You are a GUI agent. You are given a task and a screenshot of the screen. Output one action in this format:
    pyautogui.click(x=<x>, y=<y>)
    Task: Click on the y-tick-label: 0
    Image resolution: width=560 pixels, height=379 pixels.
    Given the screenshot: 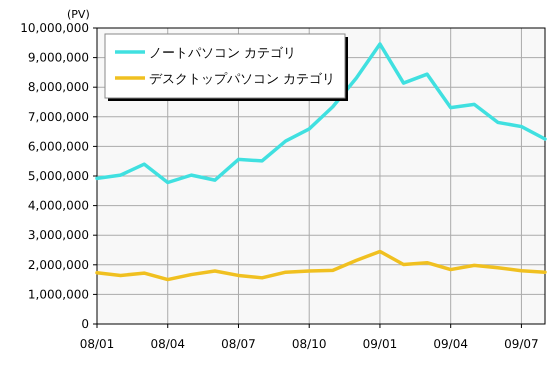 What is the action you would take?
    pyautogui.click(x=85, y=324)
    